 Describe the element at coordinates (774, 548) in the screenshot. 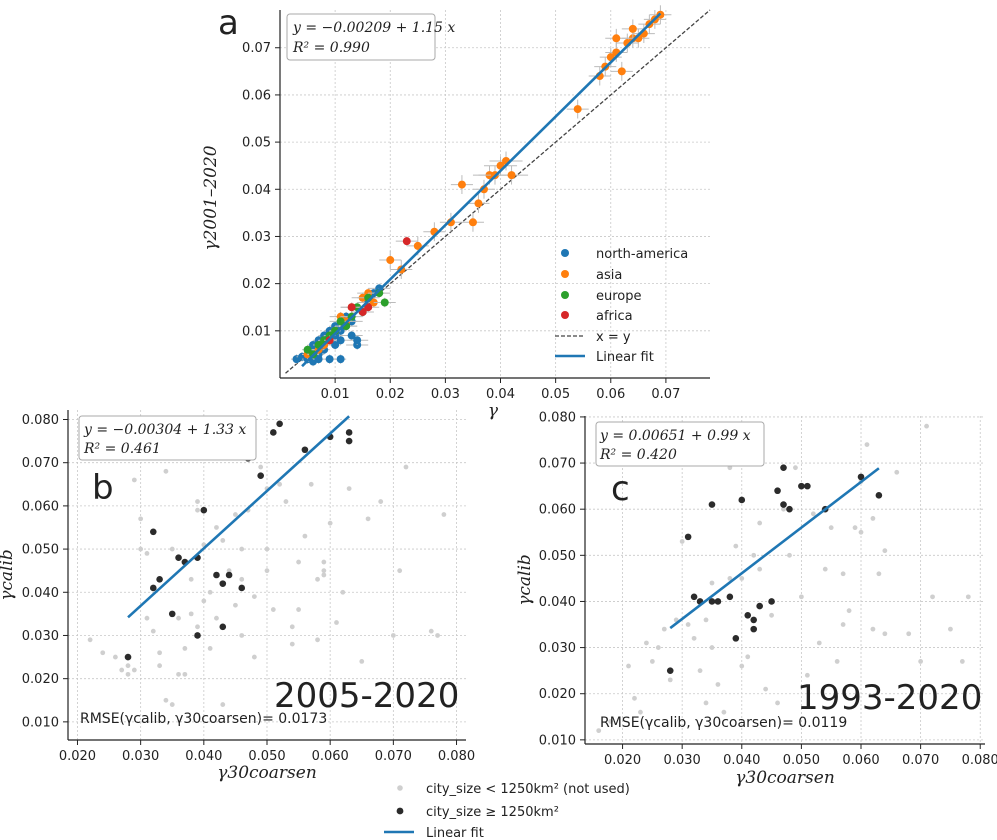

I see `panel-c-fit-group` at that location.